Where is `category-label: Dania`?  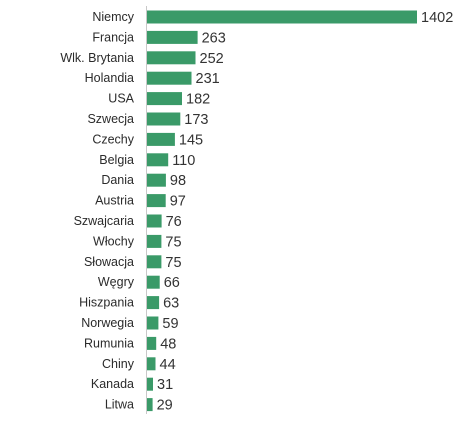 category-label: Dania is located at coordinates (117, 180).